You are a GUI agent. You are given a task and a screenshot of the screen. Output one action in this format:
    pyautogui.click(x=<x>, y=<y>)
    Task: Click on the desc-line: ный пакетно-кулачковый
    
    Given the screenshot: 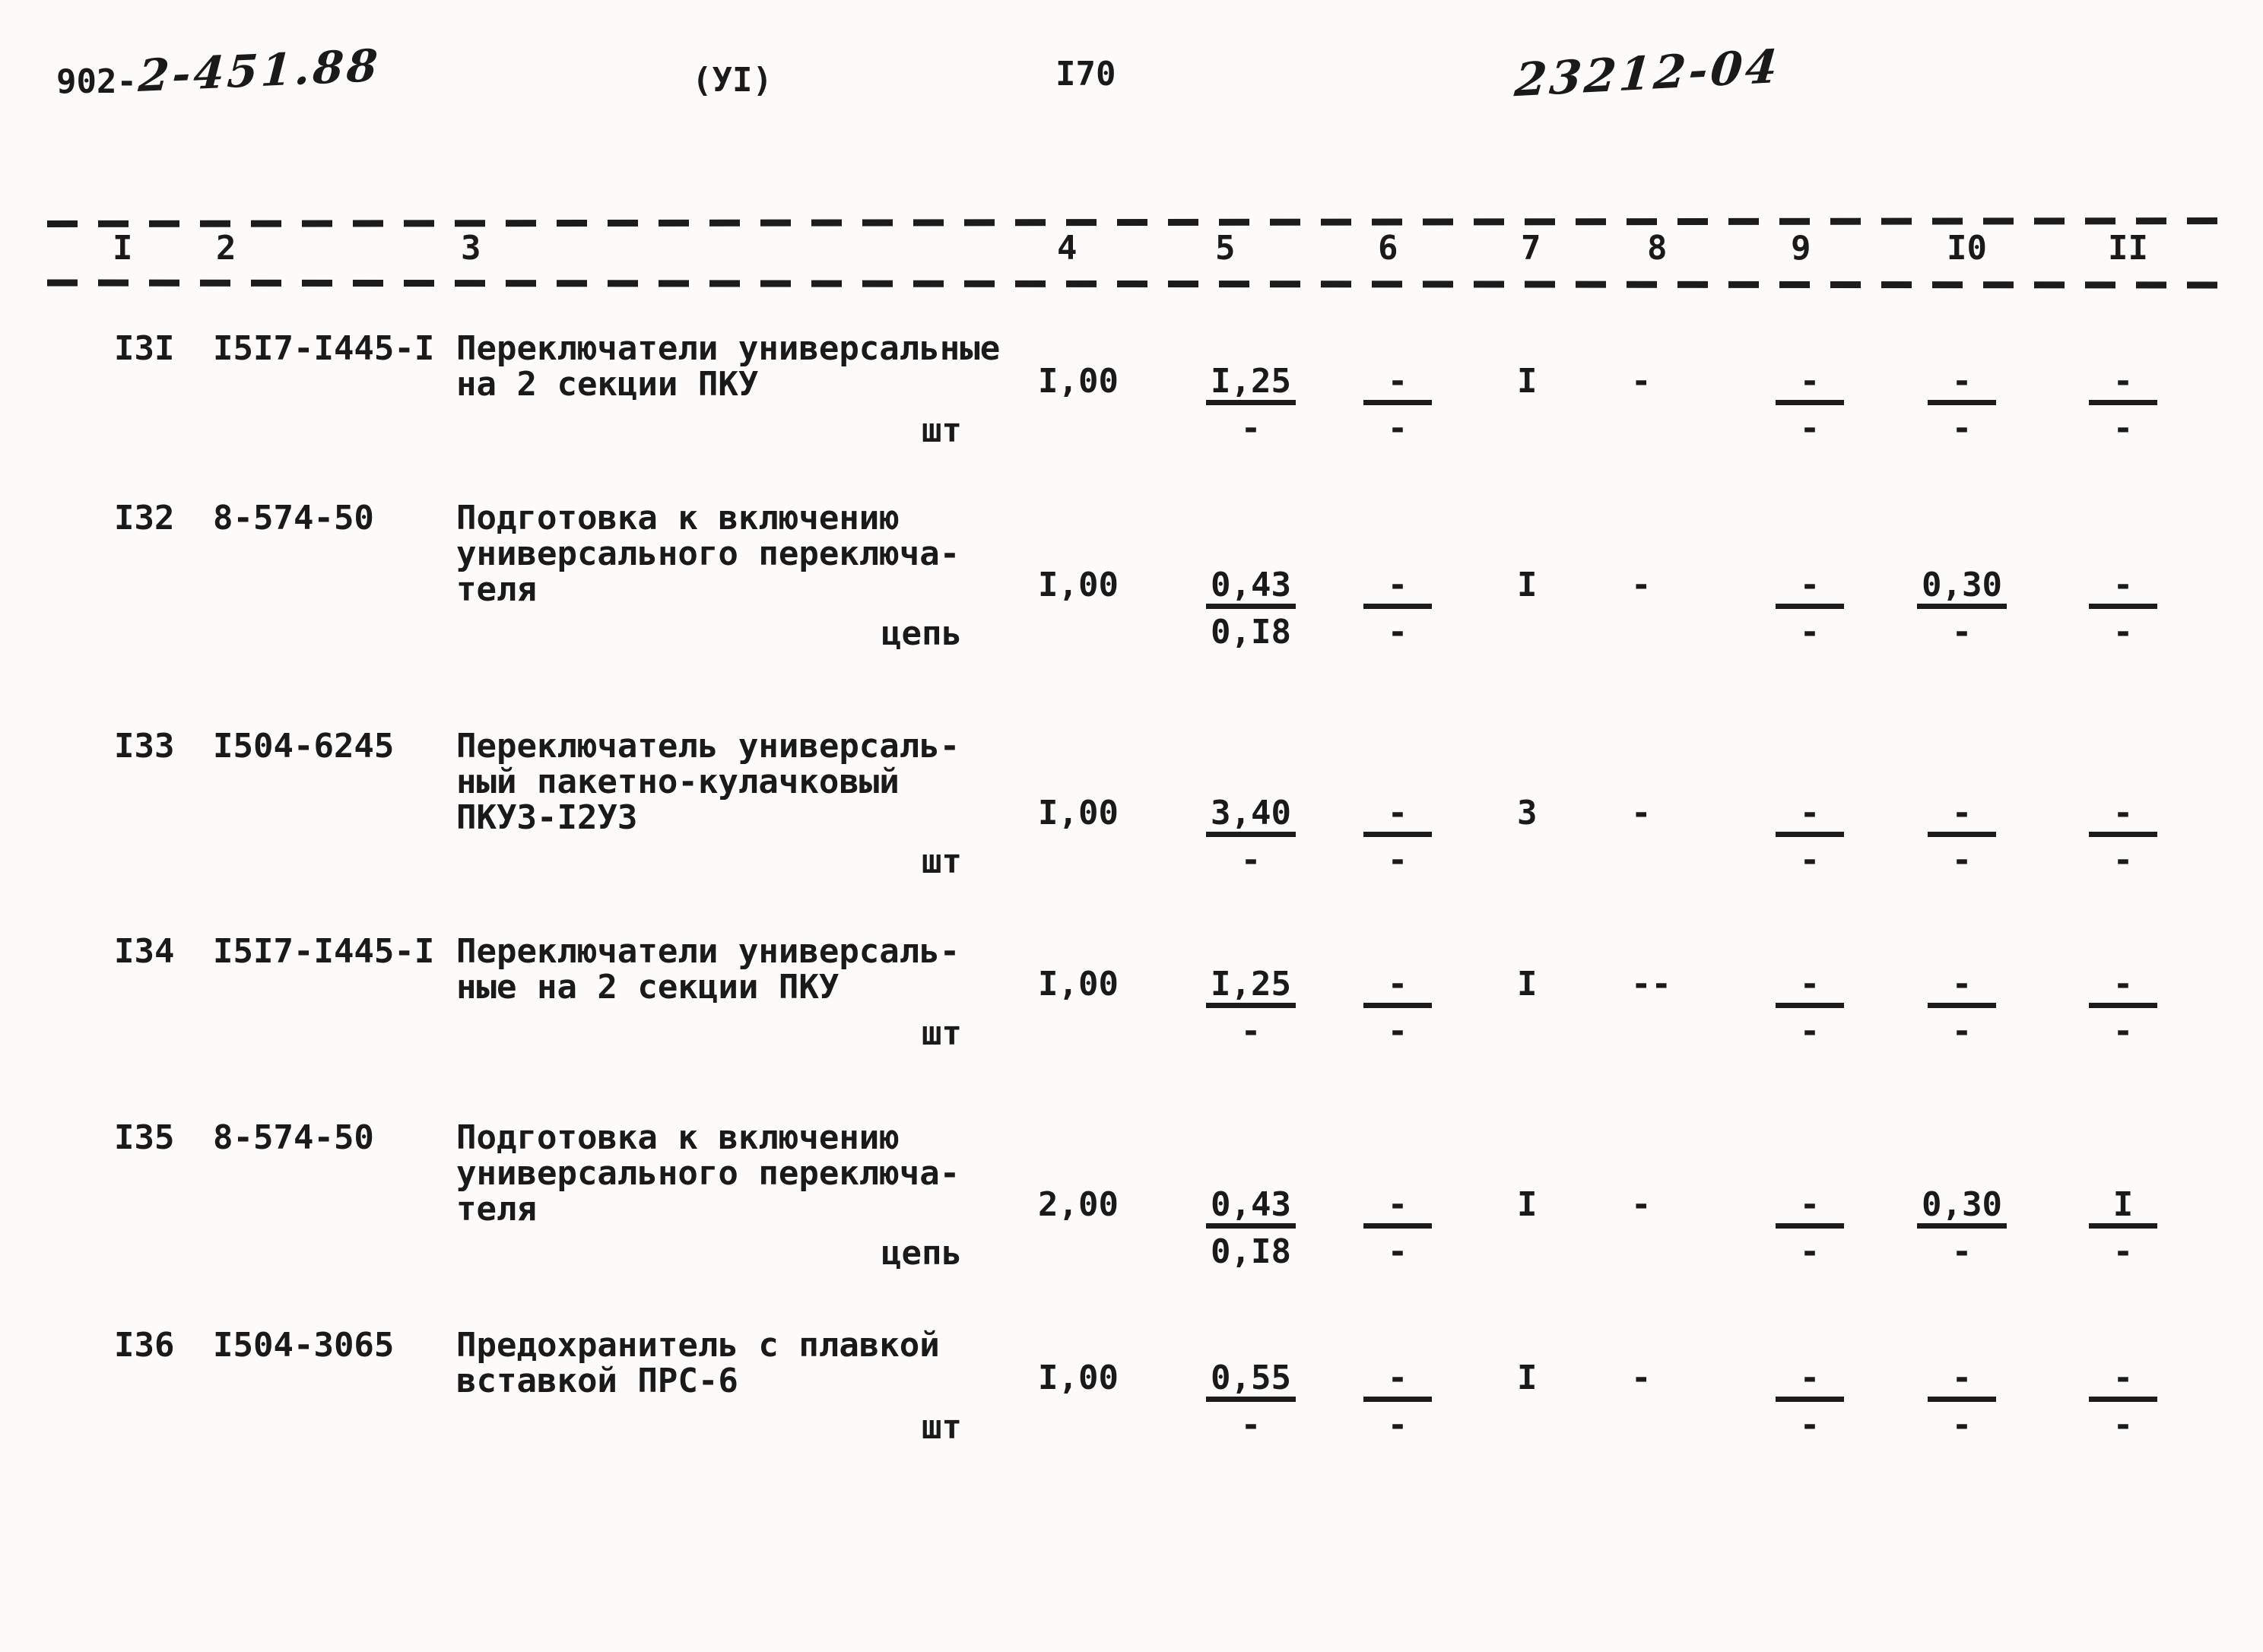 What is the action you would take?
    pyautogui.click(x=678, y=782)
    